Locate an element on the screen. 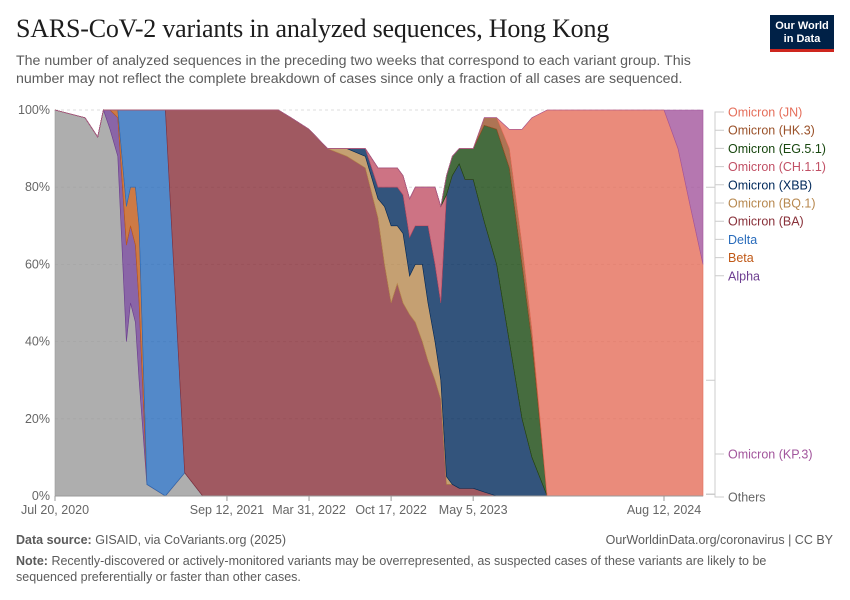  x-tick-label: Jul 20, 2020 is located at coordinates (55, 510).